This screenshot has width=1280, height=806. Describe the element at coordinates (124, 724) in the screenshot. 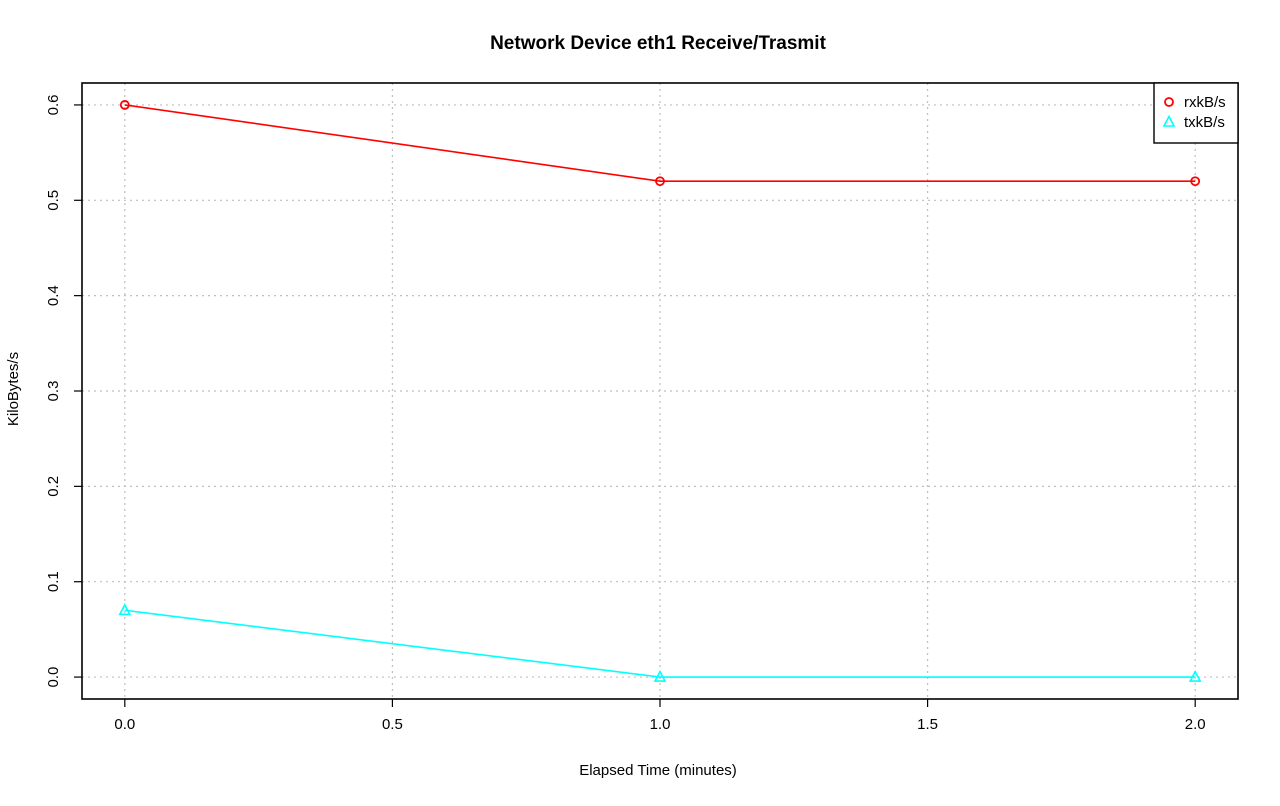

I see `x-tick-label: 0.0` at that location.